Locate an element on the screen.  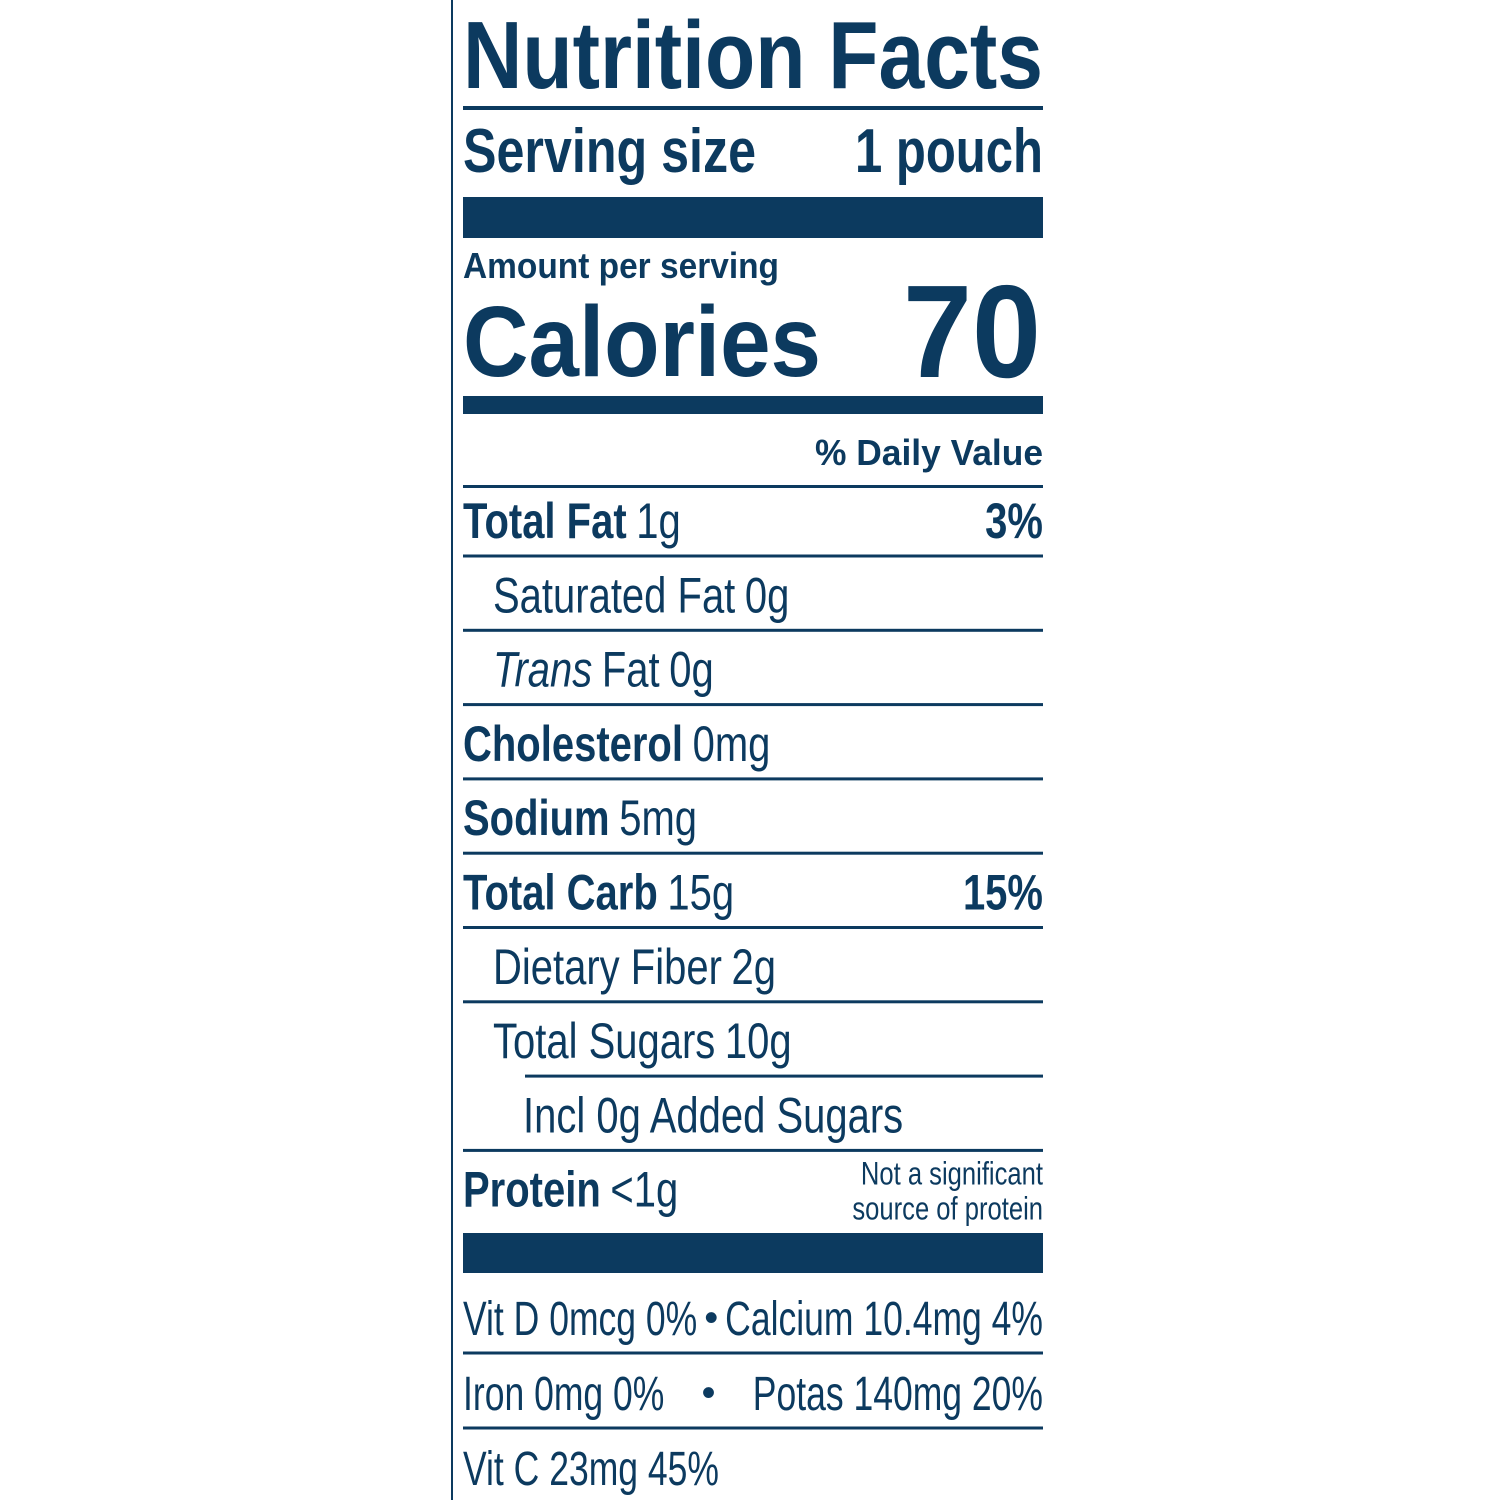
calories-label: Calories is located at coordinates (642, 342).